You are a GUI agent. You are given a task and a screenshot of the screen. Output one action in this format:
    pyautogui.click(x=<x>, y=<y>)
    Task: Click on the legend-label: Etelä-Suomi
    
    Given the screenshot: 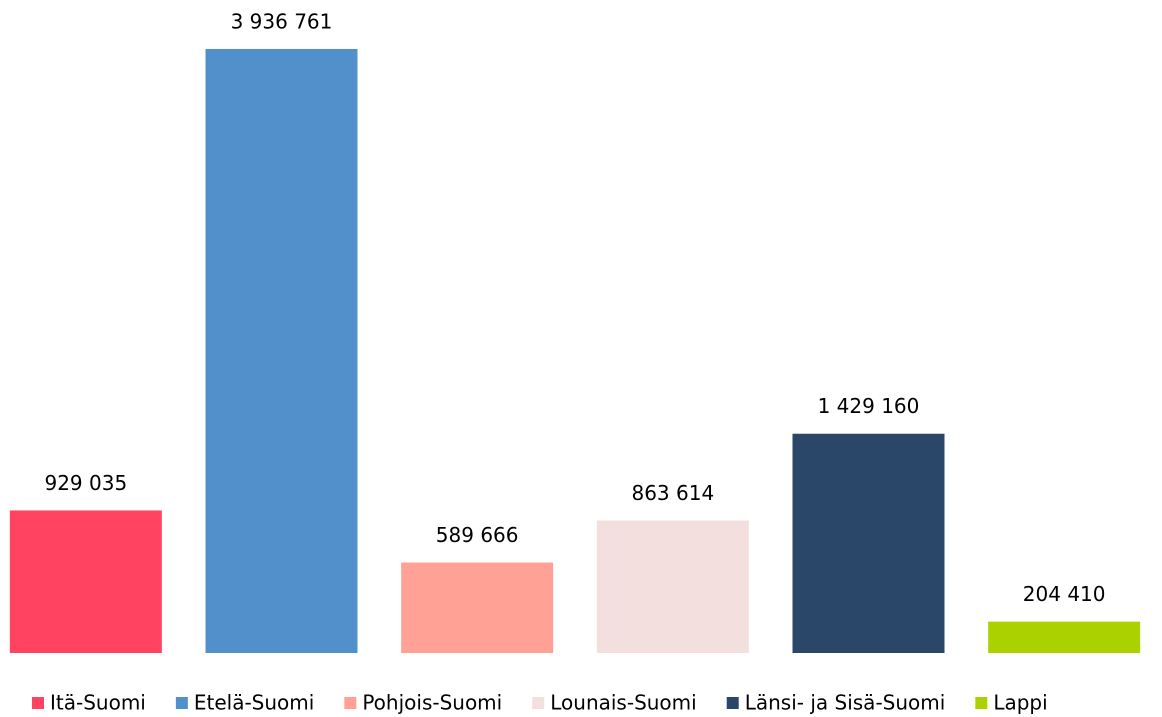 What is the action you would take?
    pyautogui.click(x=254, y=703)
    